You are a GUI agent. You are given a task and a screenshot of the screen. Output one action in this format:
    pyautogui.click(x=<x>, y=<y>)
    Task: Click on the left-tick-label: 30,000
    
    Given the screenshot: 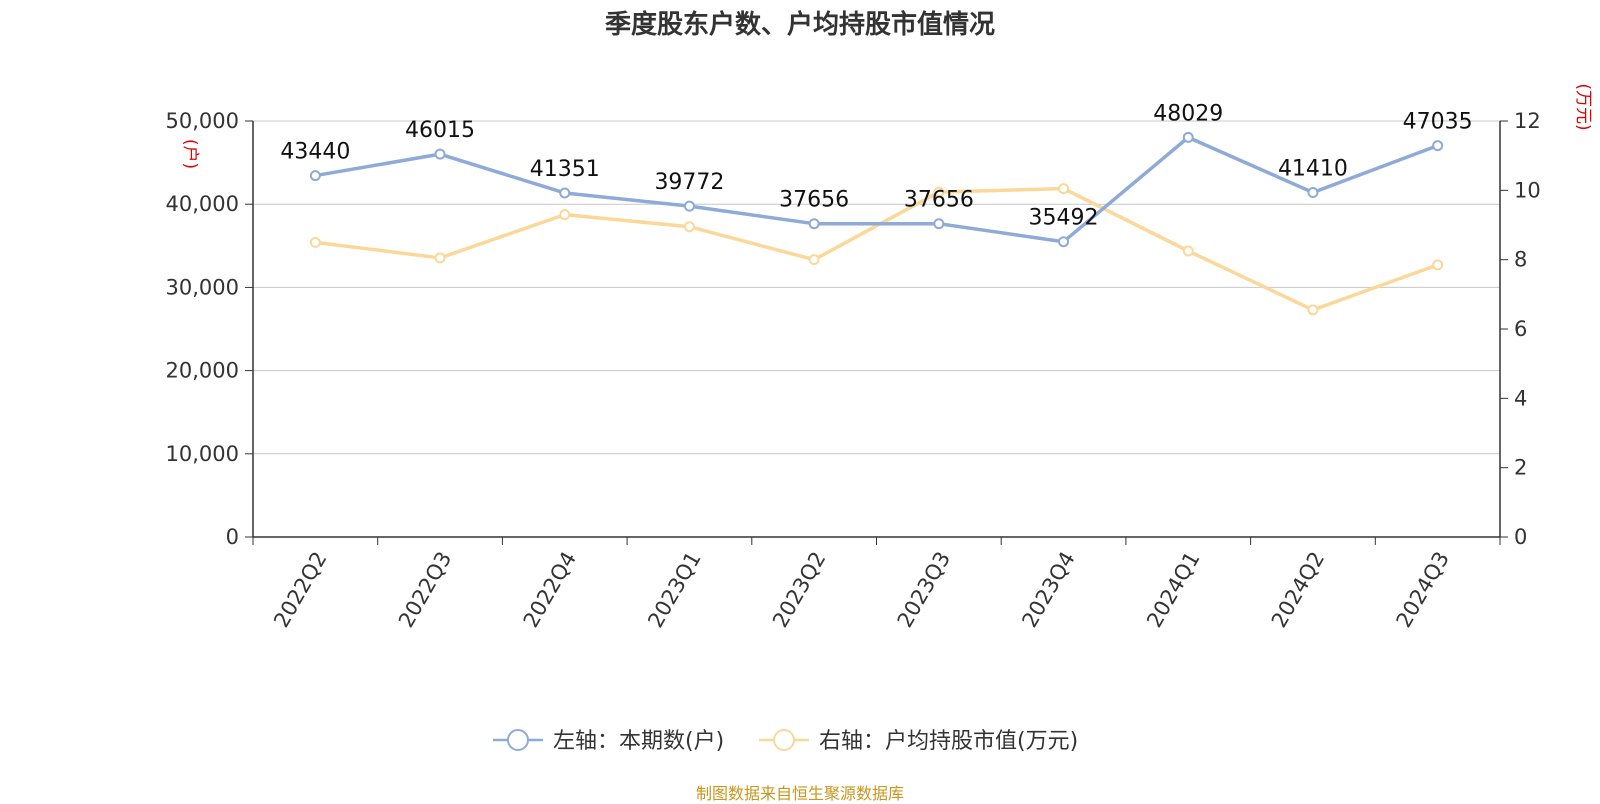 What is the action you would take?
    pyautogui.click(x=202, y=287)
    